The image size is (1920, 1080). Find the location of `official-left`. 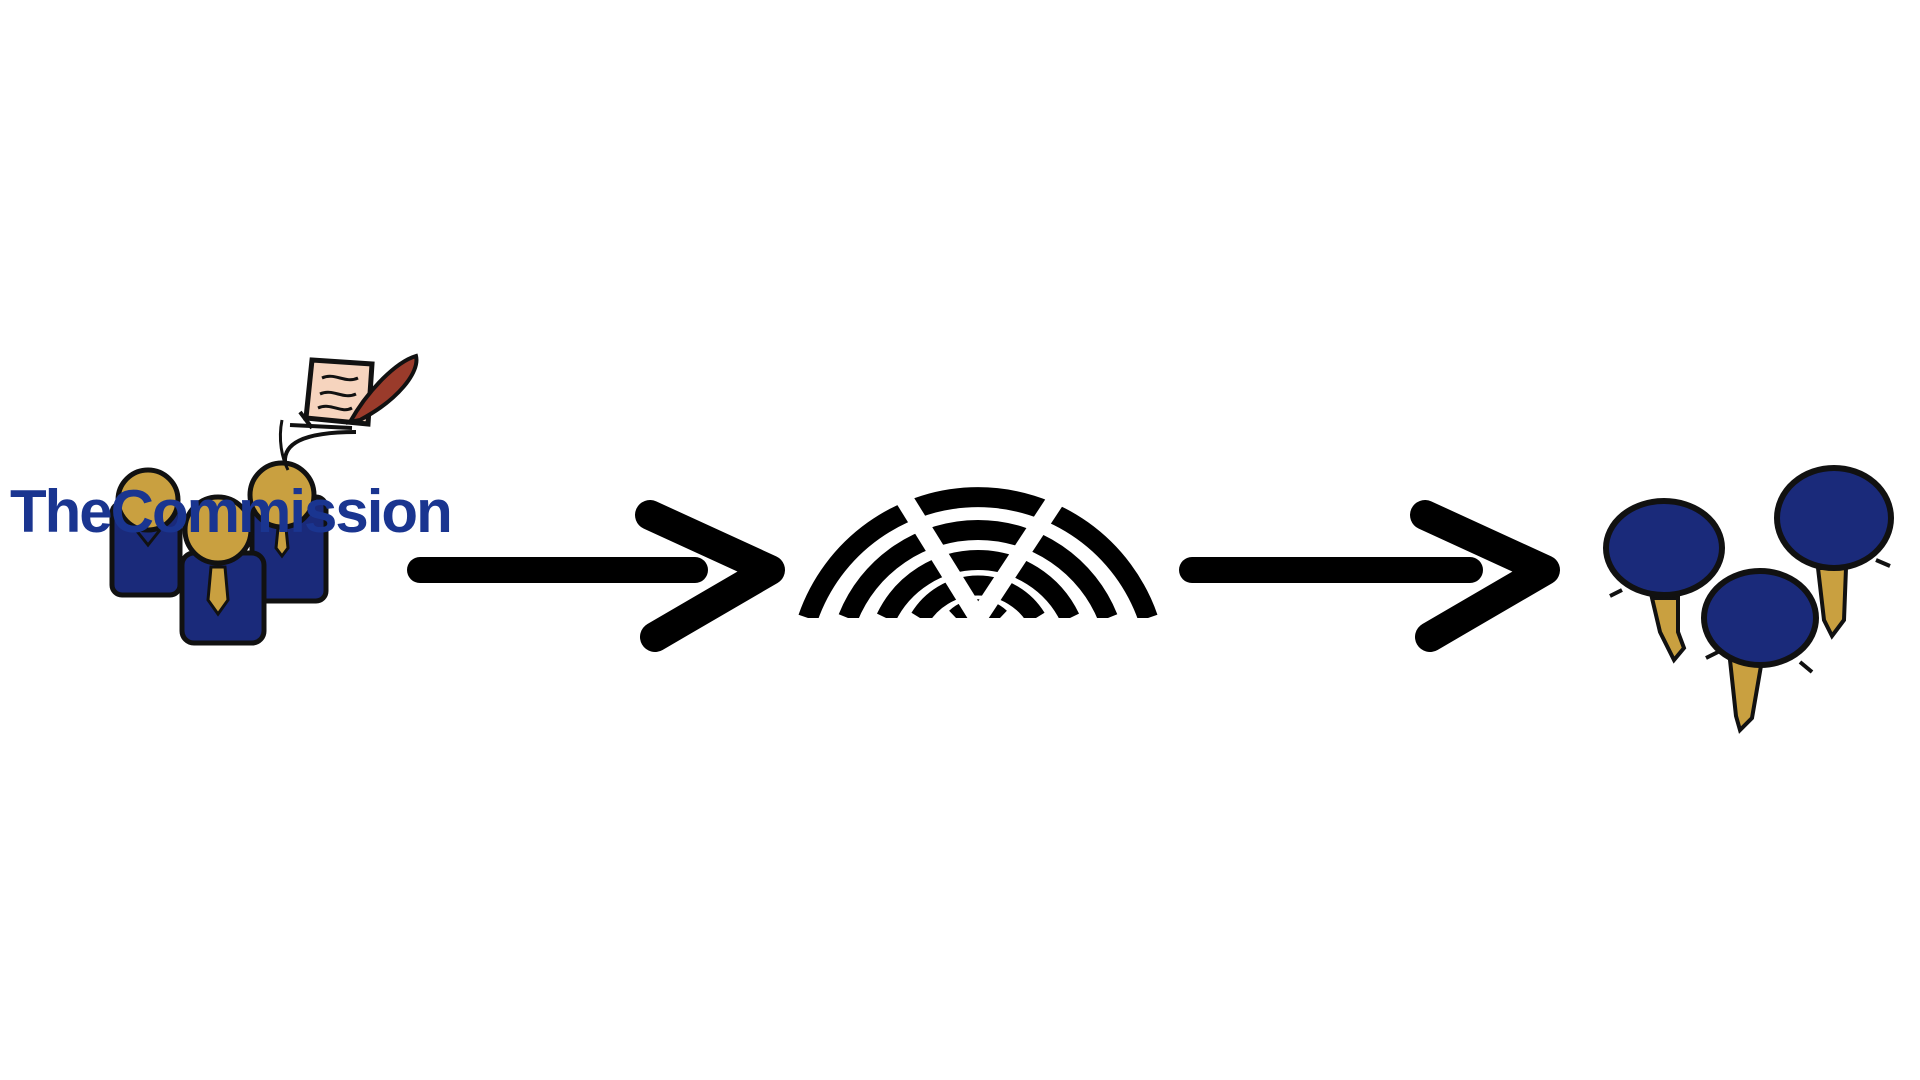

official-left is located at coordinates (146, 532).